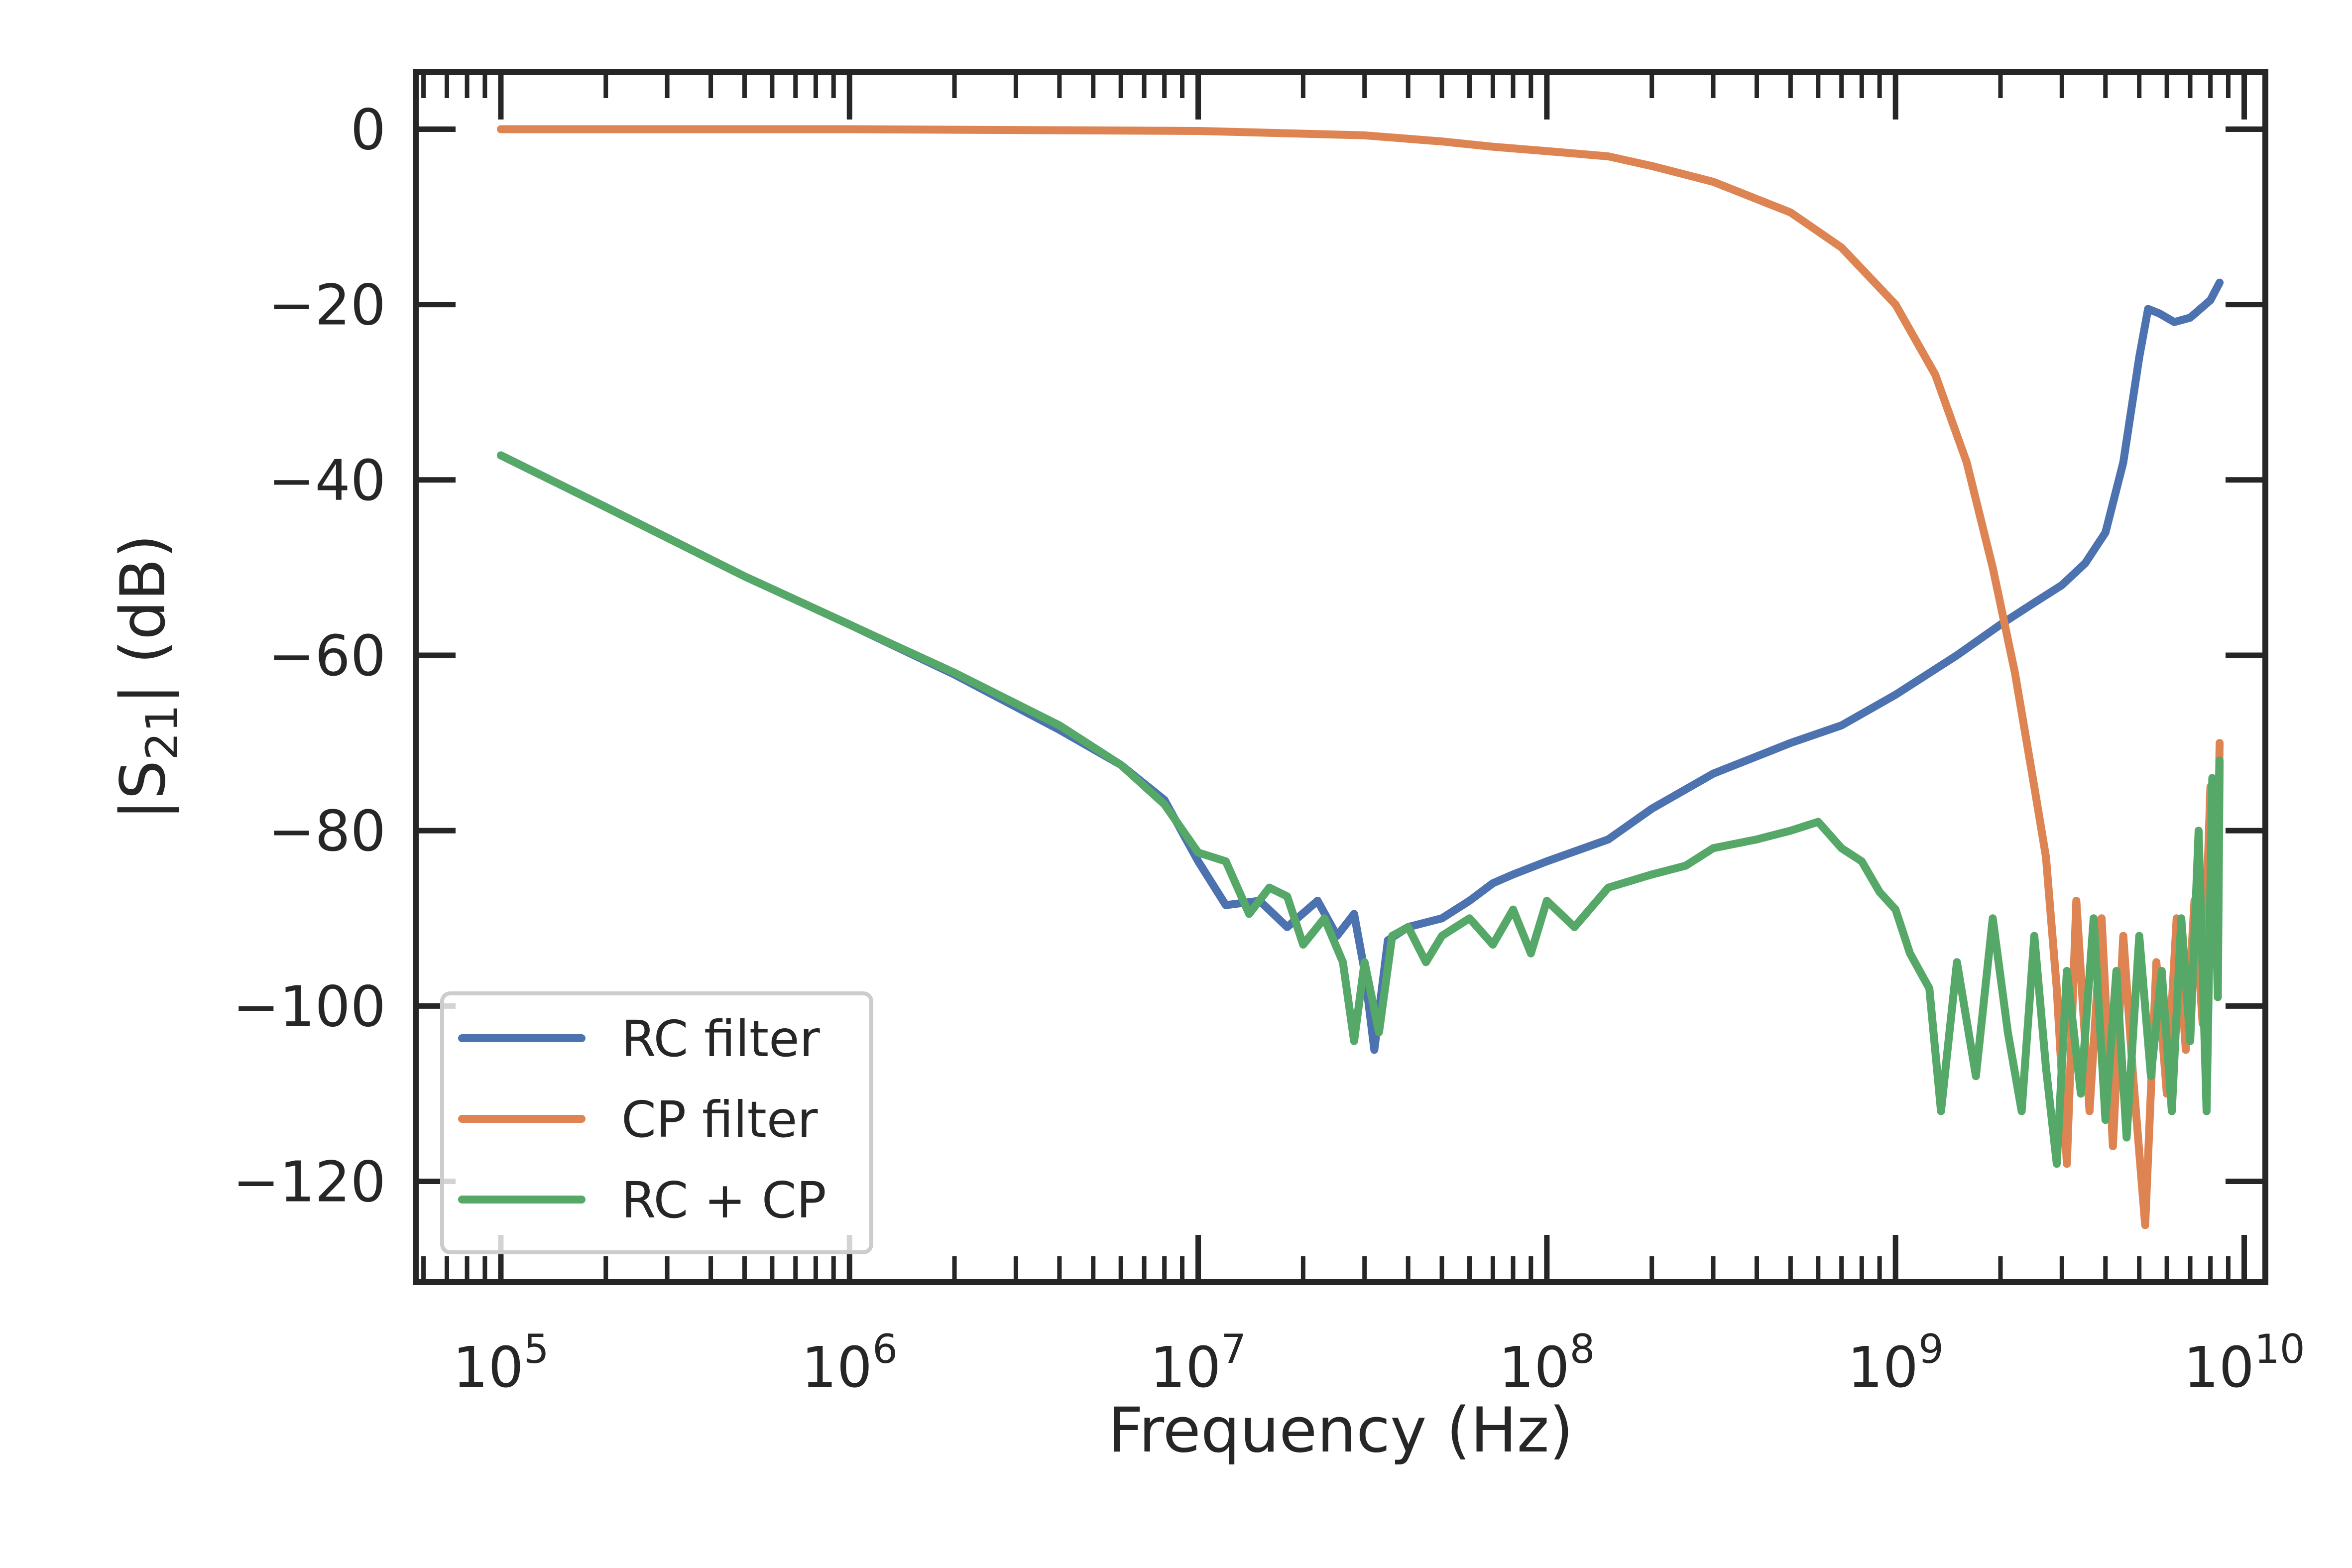 This screenshot has width=2352, height=1568. I want to click on y-tick-label: −120, so click(309, 1182).